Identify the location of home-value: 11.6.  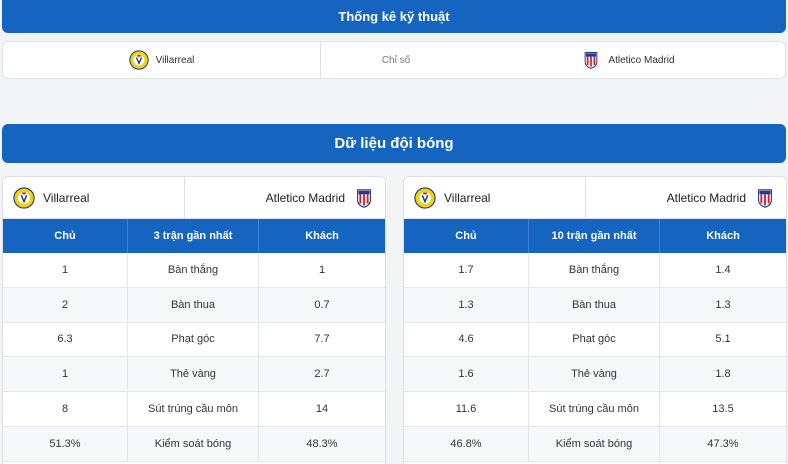
(466, 409).